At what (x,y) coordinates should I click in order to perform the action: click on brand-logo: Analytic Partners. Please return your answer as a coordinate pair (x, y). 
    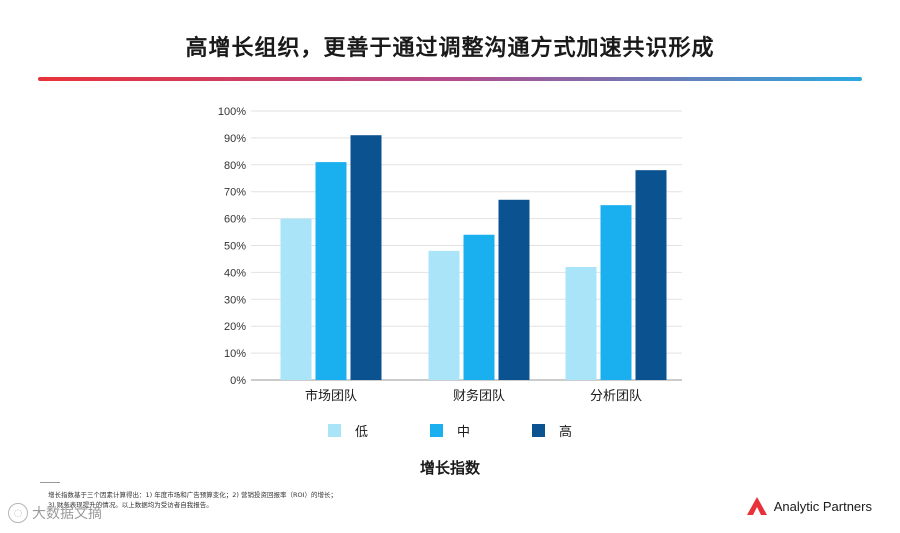
    Looking at the image, I should click on (809, 506).